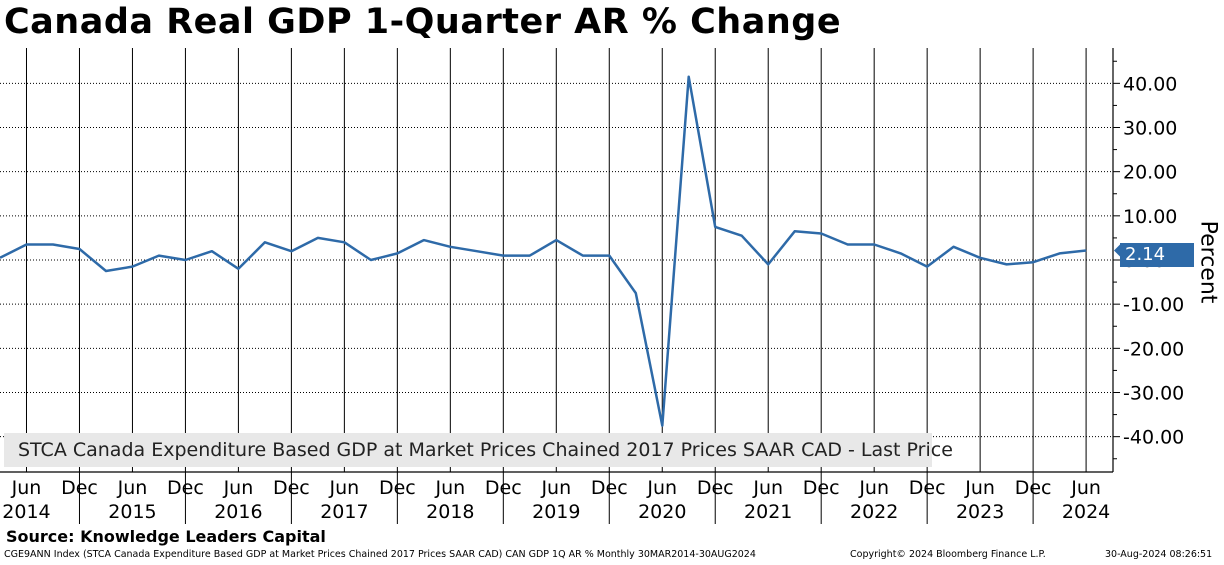  I want to click on chart-title: Canada Real GDP 1-Quarter AR % Change, so click(423, 22).